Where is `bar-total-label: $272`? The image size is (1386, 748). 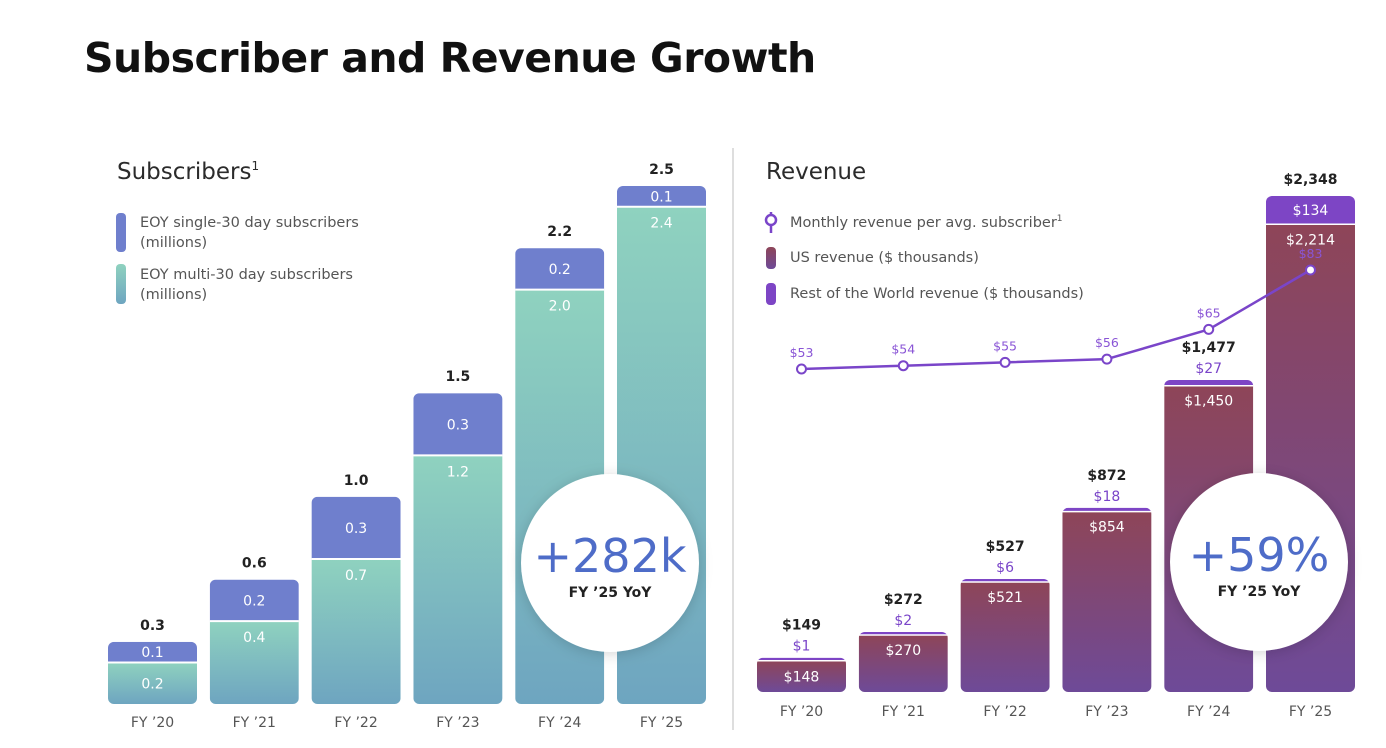
bar-total-label: $272 is located at coordinates (903, 600).